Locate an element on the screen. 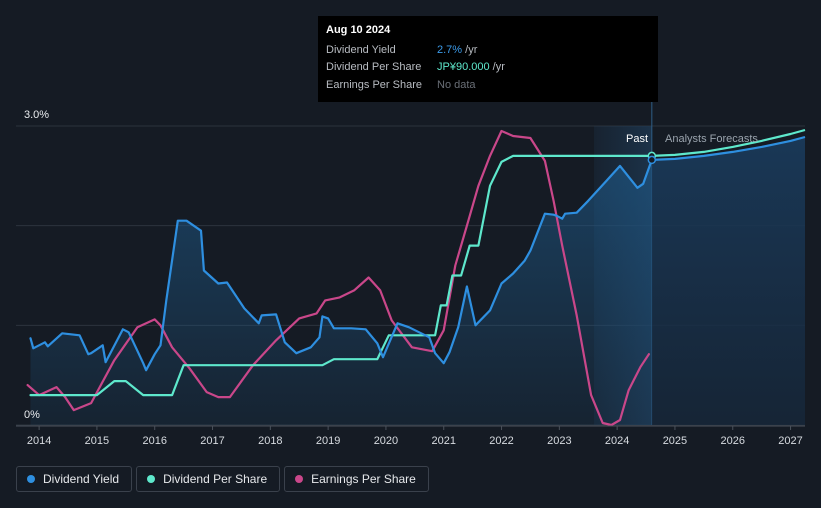 This screenshot has height=508, width=821. x-tick-label: 2022 is located at coordinates (501, 441).